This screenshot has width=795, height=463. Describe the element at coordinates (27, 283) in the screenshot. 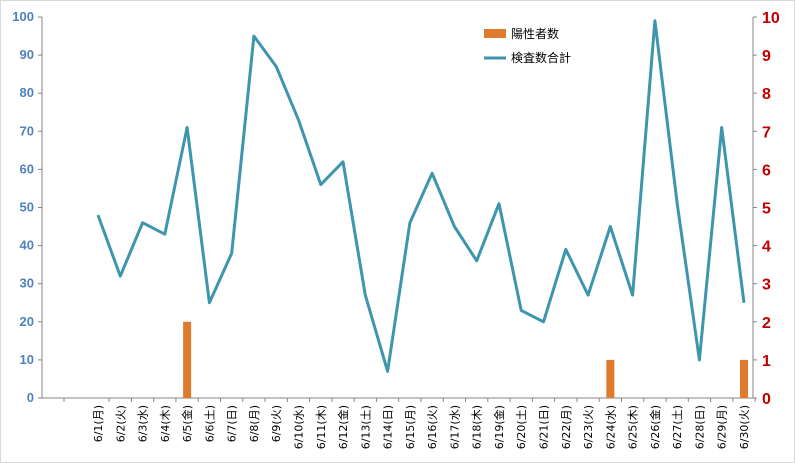

I see `left-tick-label: 30` at that location.